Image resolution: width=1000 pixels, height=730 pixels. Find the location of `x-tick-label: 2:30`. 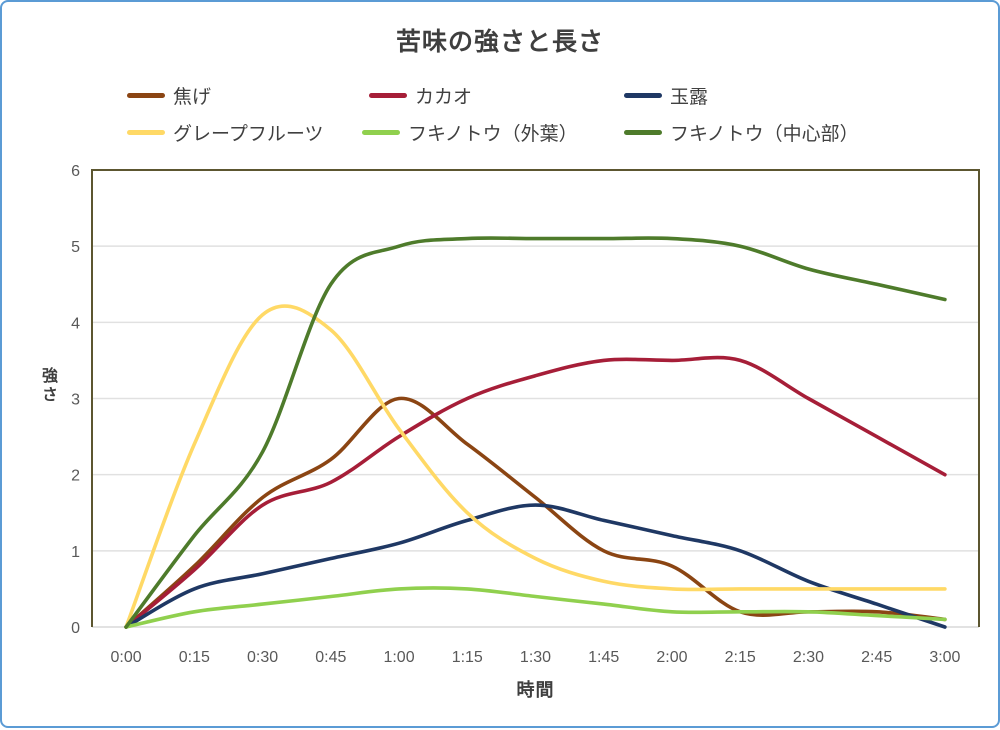

x-tick-label: 2:30 is located at coordinates (808, 657).